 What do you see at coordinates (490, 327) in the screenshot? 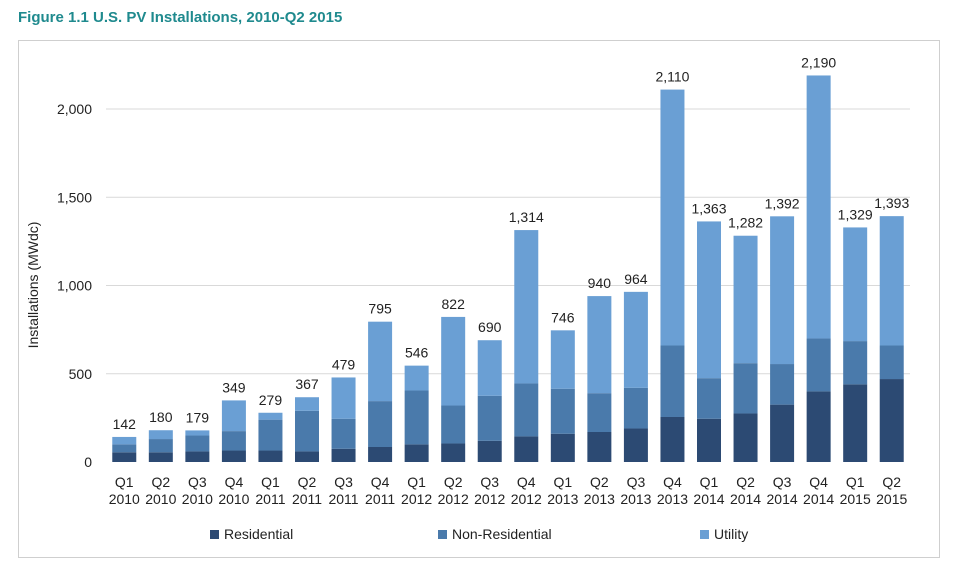
I see `total-label: 690` at bounding box center [490, 327].